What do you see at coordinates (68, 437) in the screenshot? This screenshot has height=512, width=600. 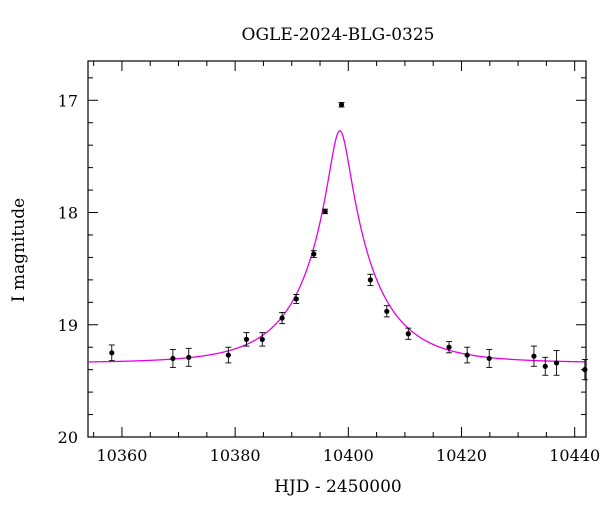 I see `y-tick-label: 20` at bounding box center [68, 437].